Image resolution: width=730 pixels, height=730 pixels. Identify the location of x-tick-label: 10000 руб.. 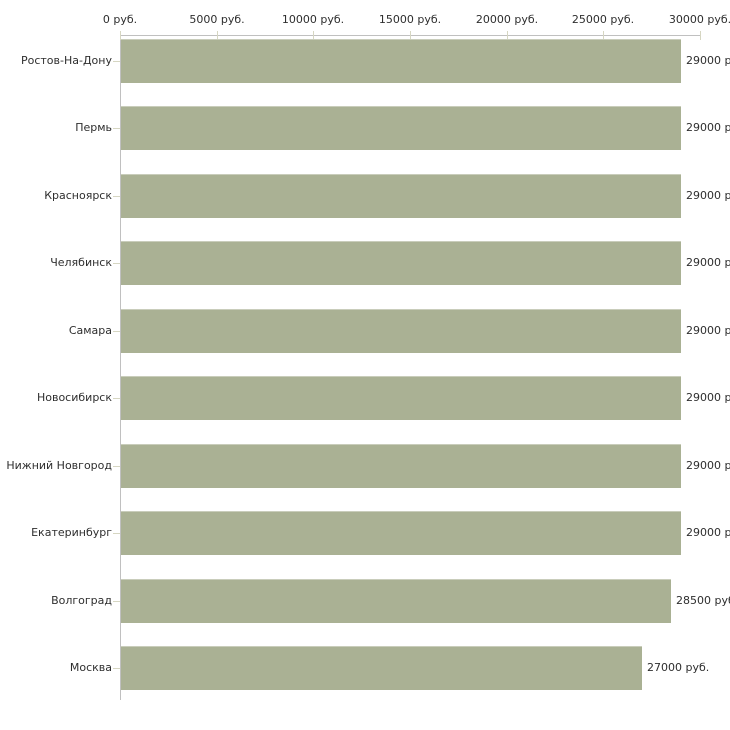
(313, 19).